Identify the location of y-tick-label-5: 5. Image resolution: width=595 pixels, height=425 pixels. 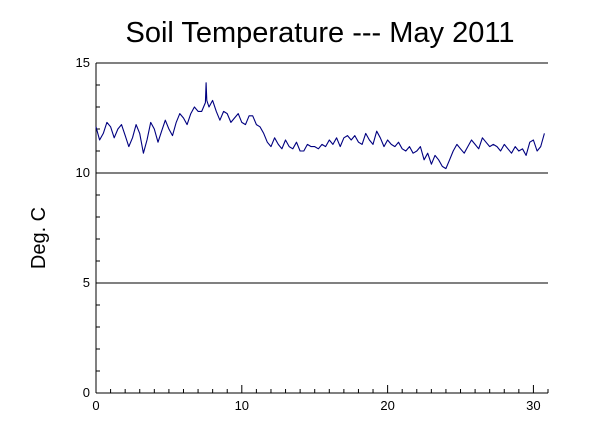
(86, 282).